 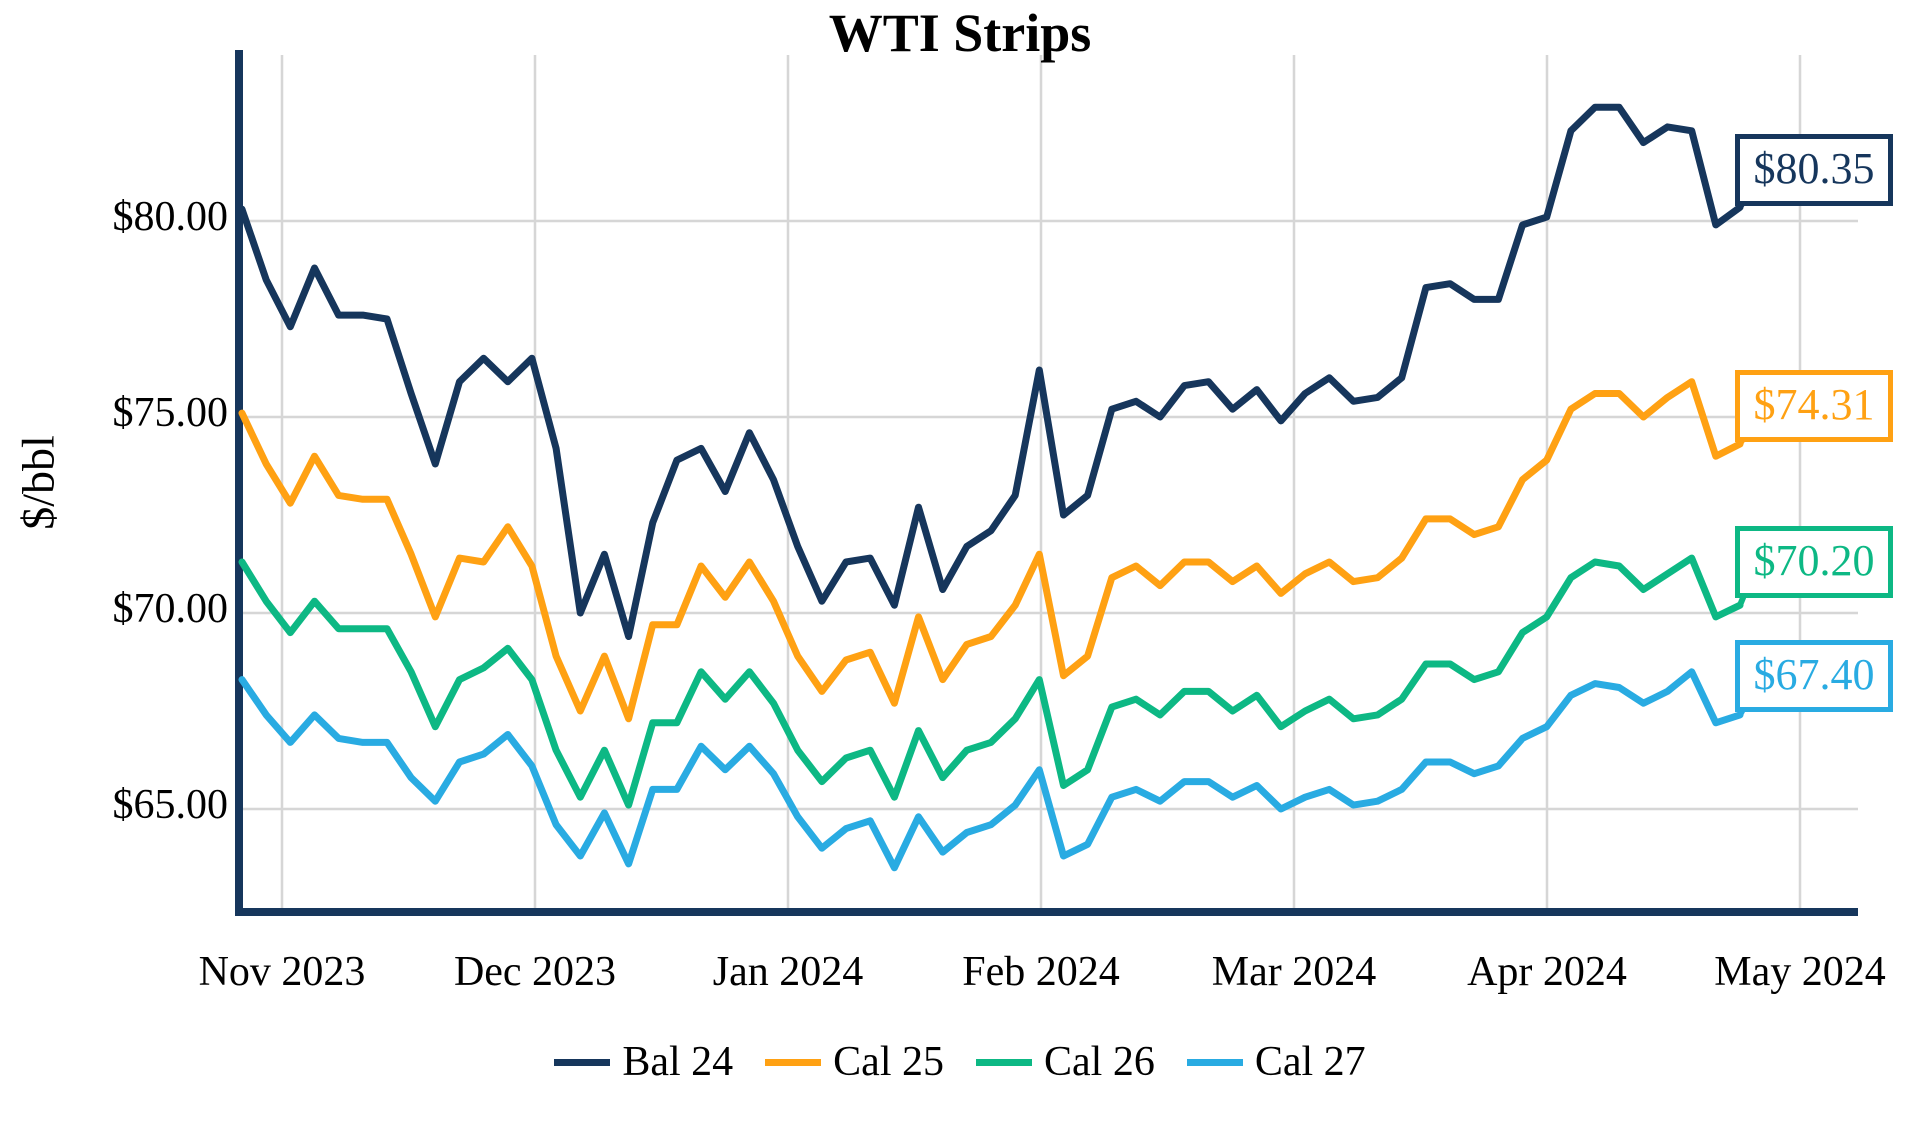 What do you see at coordinates (535, 972) in the screenshot?
I see `x-tick-label: Dec 2023` at bounding box center [535, 972].